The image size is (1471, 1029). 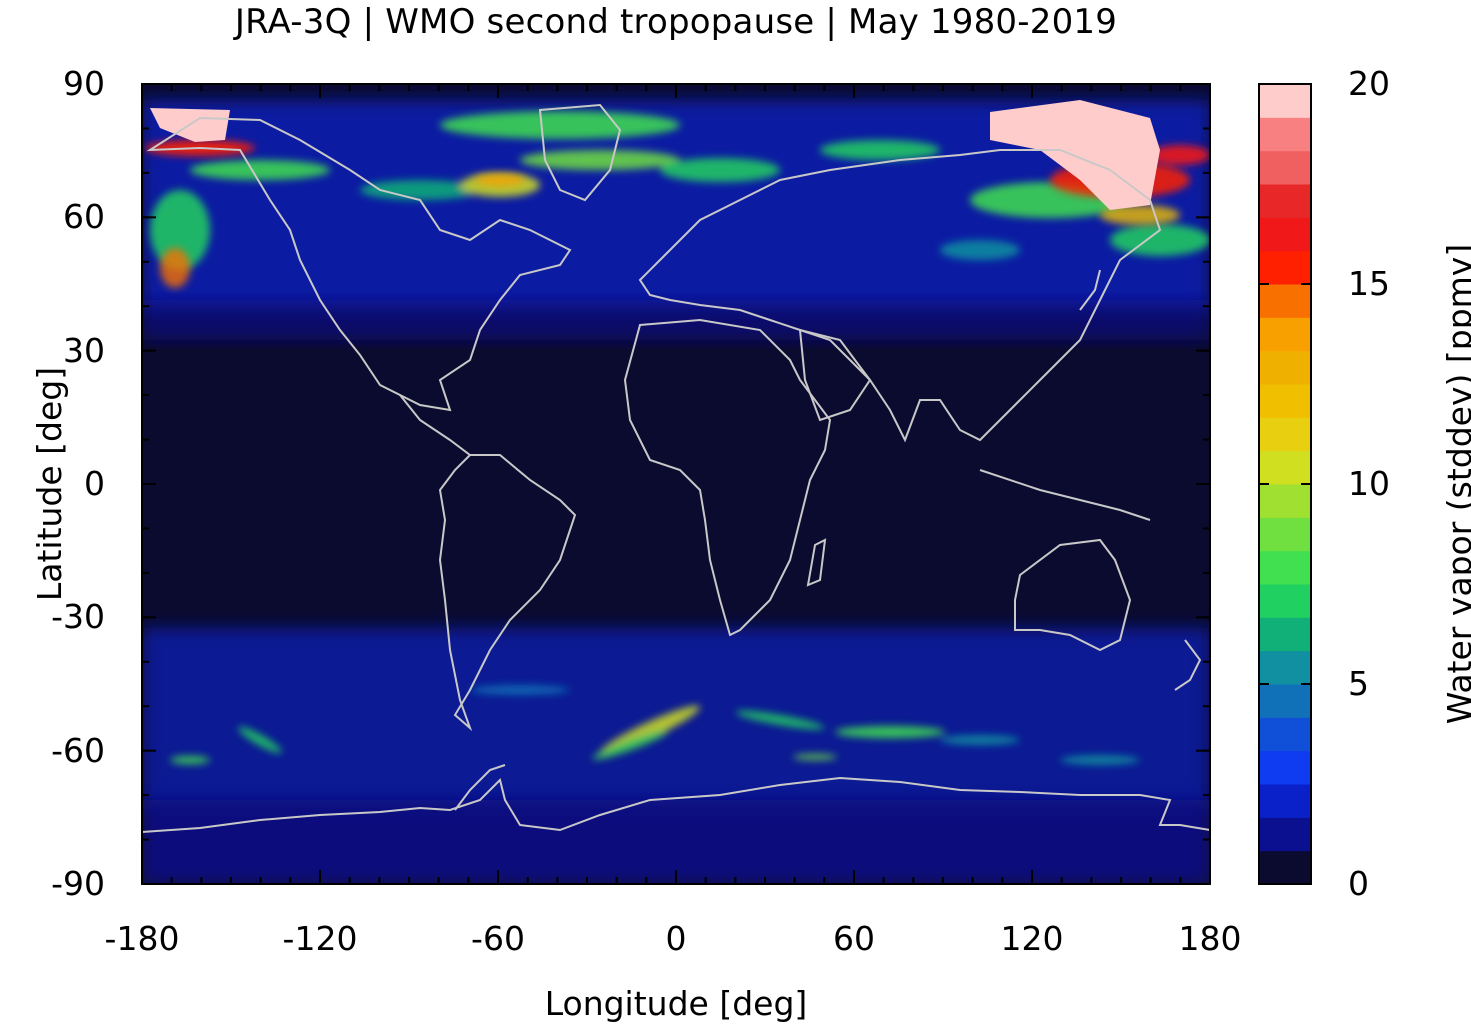 What do you see at coordinates (676, 938) in the screenshot?
I see `x-tick-label: 0` at bounding box center [676, 938].